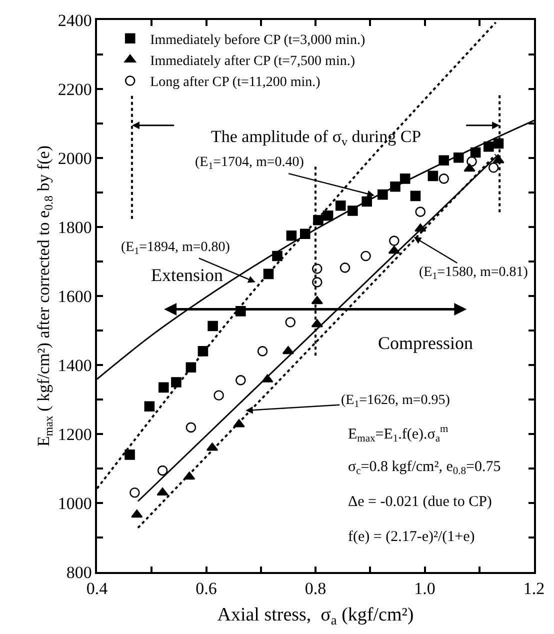 The image size is (554, 634). I want to click on annotation: (E$_{1}$=1580, m=0.81), so click(473, 273).